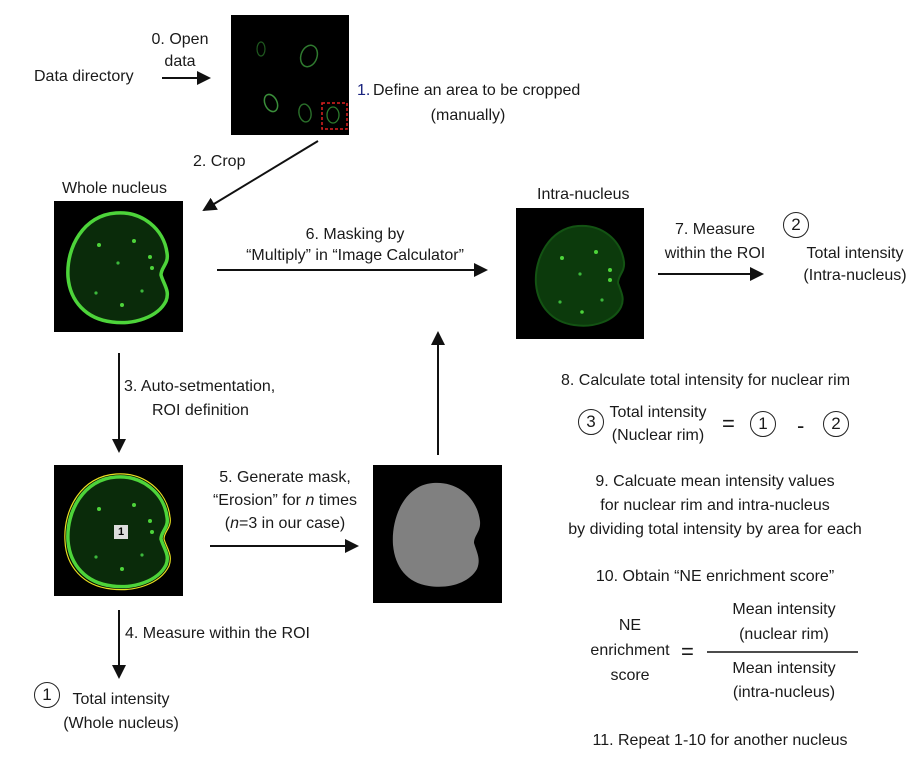 This screenshot has height=764, width=918. Describe the element at coordinates (630, 625) in the screenshot. I see `ne-label-a: NE` at that location.